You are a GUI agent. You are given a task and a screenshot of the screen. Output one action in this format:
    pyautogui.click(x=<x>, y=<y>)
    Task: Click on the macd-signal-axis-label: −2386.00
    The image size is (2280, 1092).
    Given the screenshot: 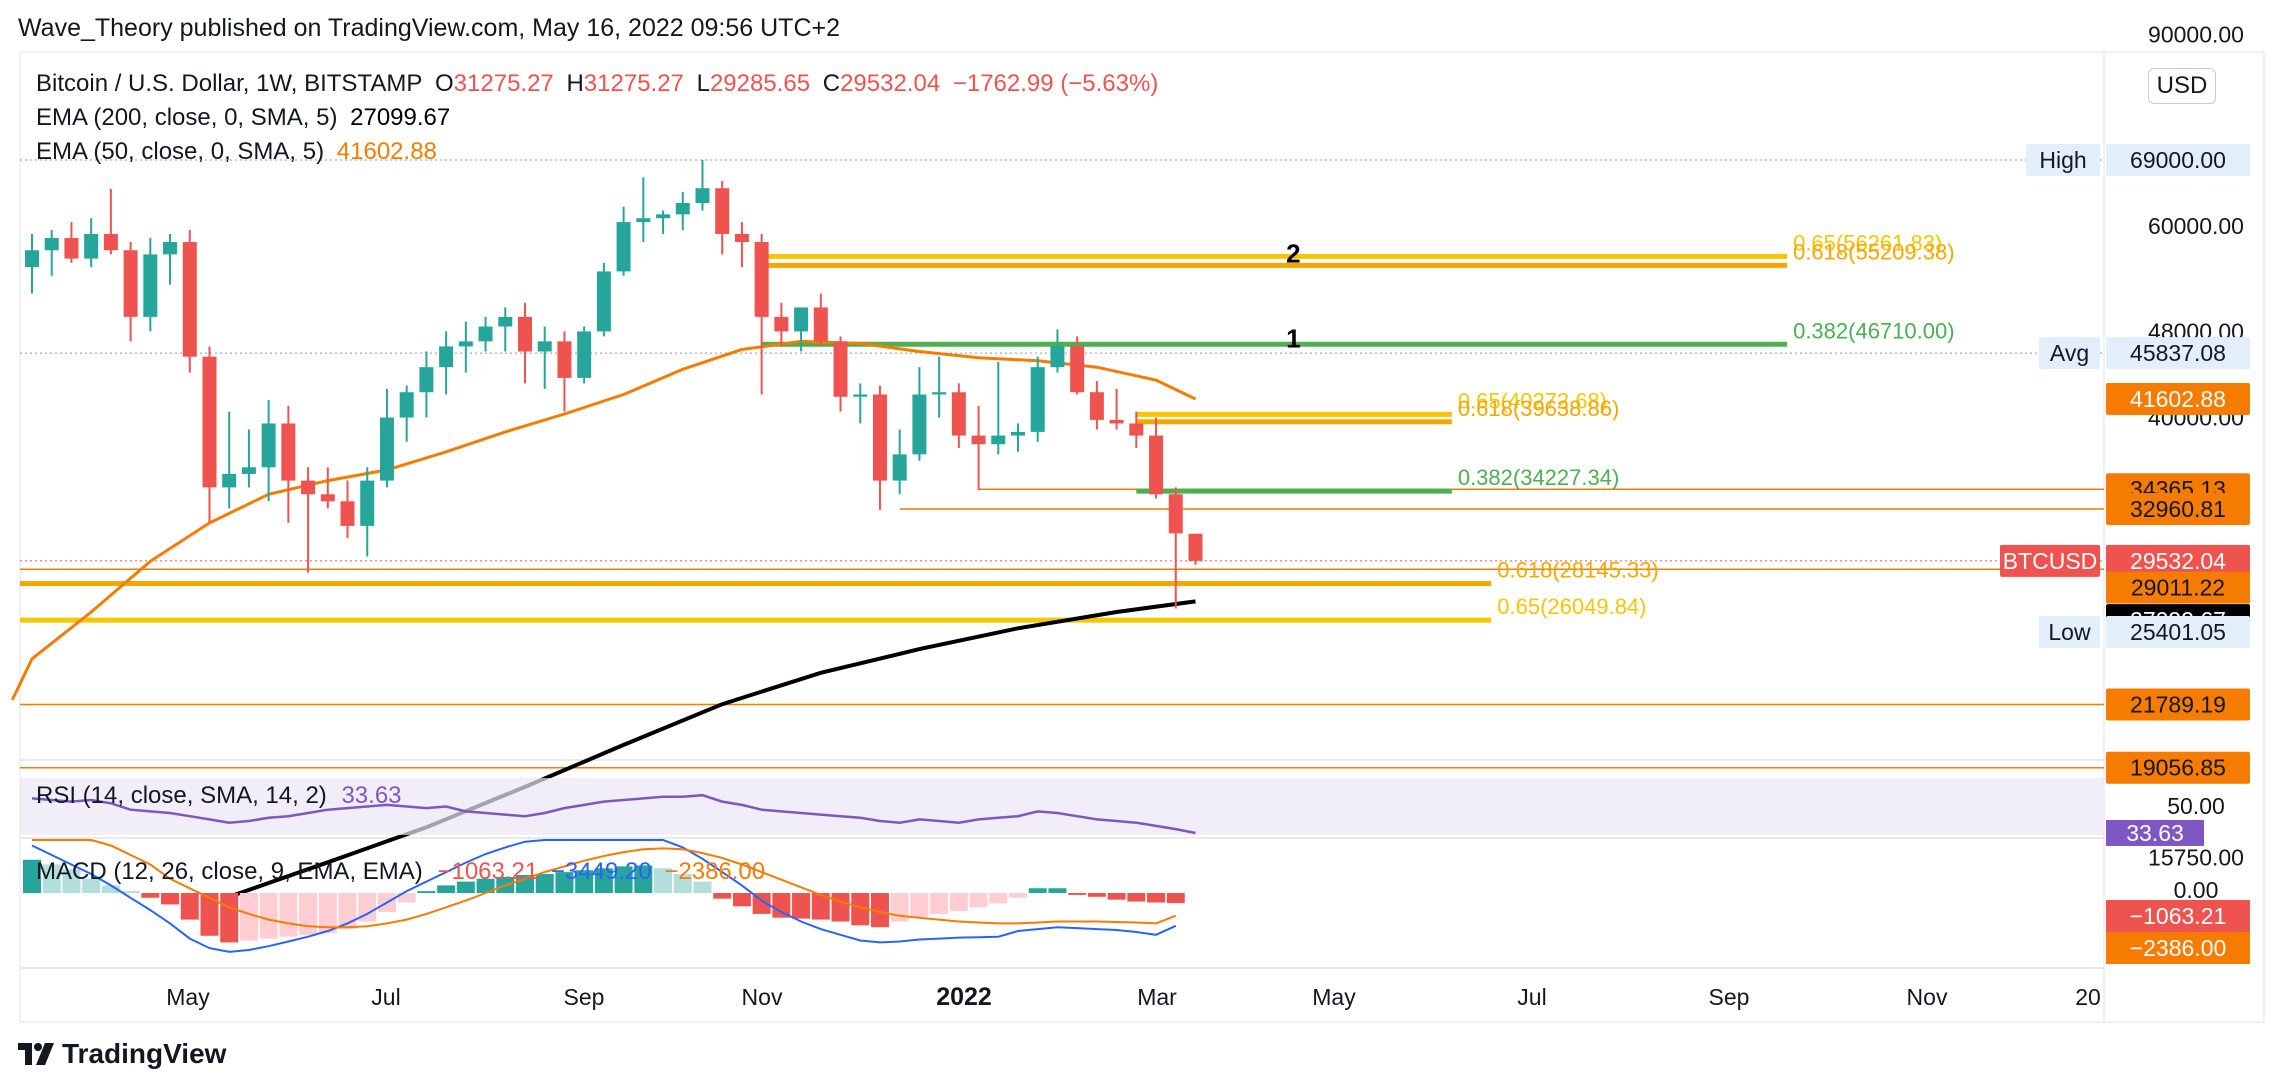 What is the action you would take?
    pyautogui.click(x=2178, y=948)
    